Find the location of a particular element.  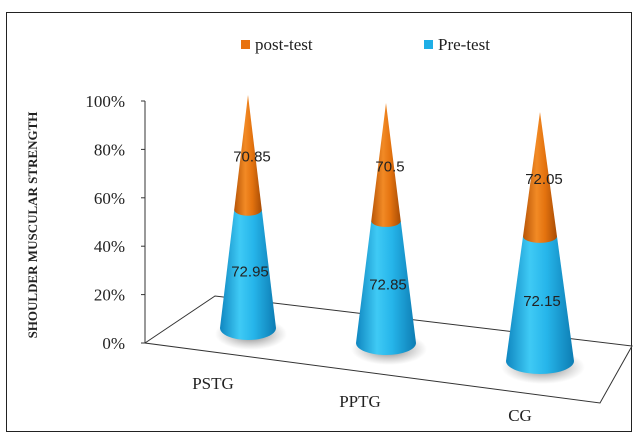

y-tick-label: 80% is located at coordinates (109, 149).